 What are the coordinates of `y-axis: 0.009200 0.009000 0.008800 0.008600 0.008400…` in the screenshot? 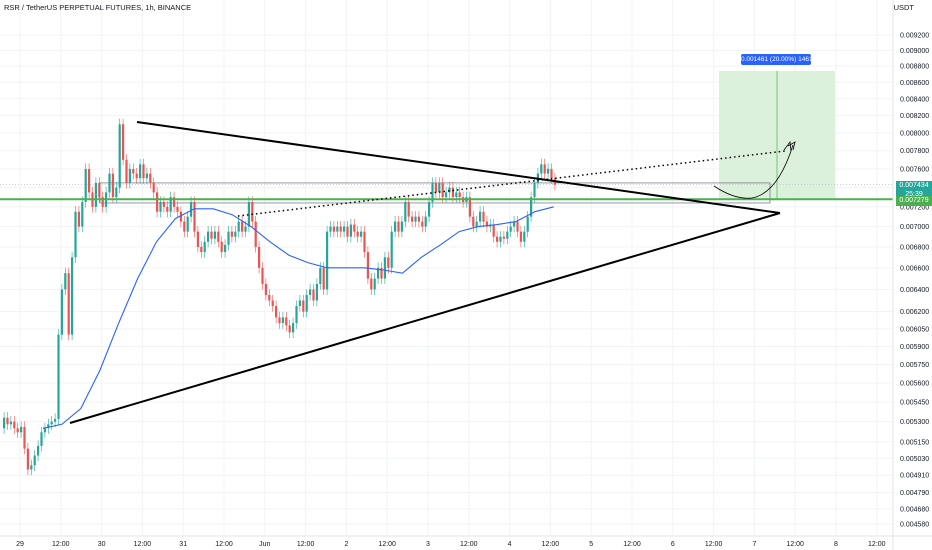 It's located at (910, 275).